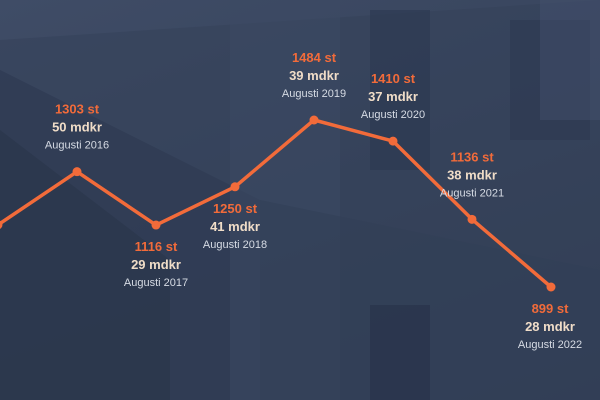  I want to click on data-label-period: Augusti 2019, so click(314, 94).